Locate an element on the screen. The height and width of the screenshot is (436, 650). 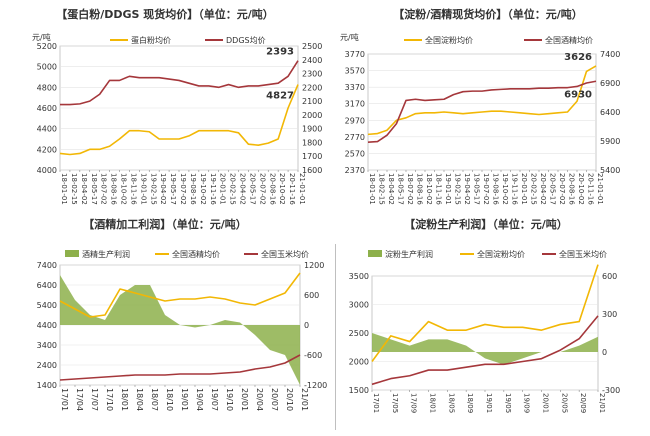
y-right-tick-label: -600 is located at coordinates (313, 355).